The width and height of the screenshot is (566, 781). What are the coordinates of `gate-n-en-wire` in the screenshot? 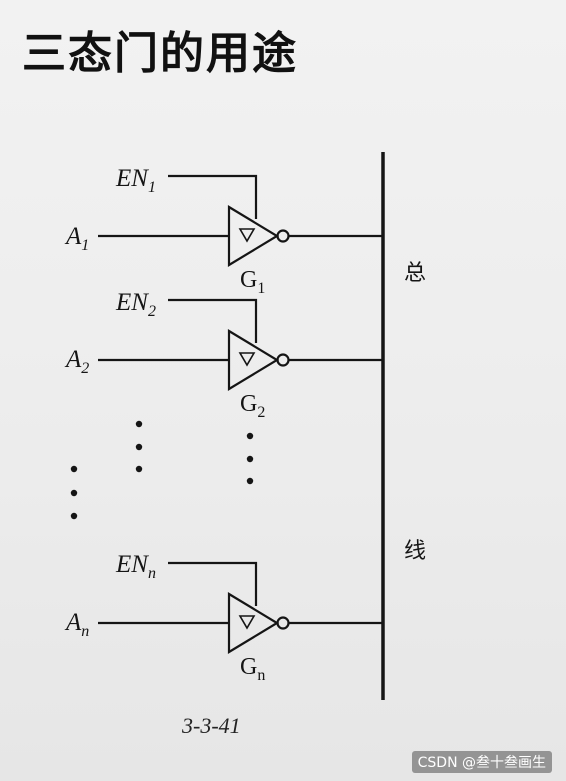 It's located at (213, 583).